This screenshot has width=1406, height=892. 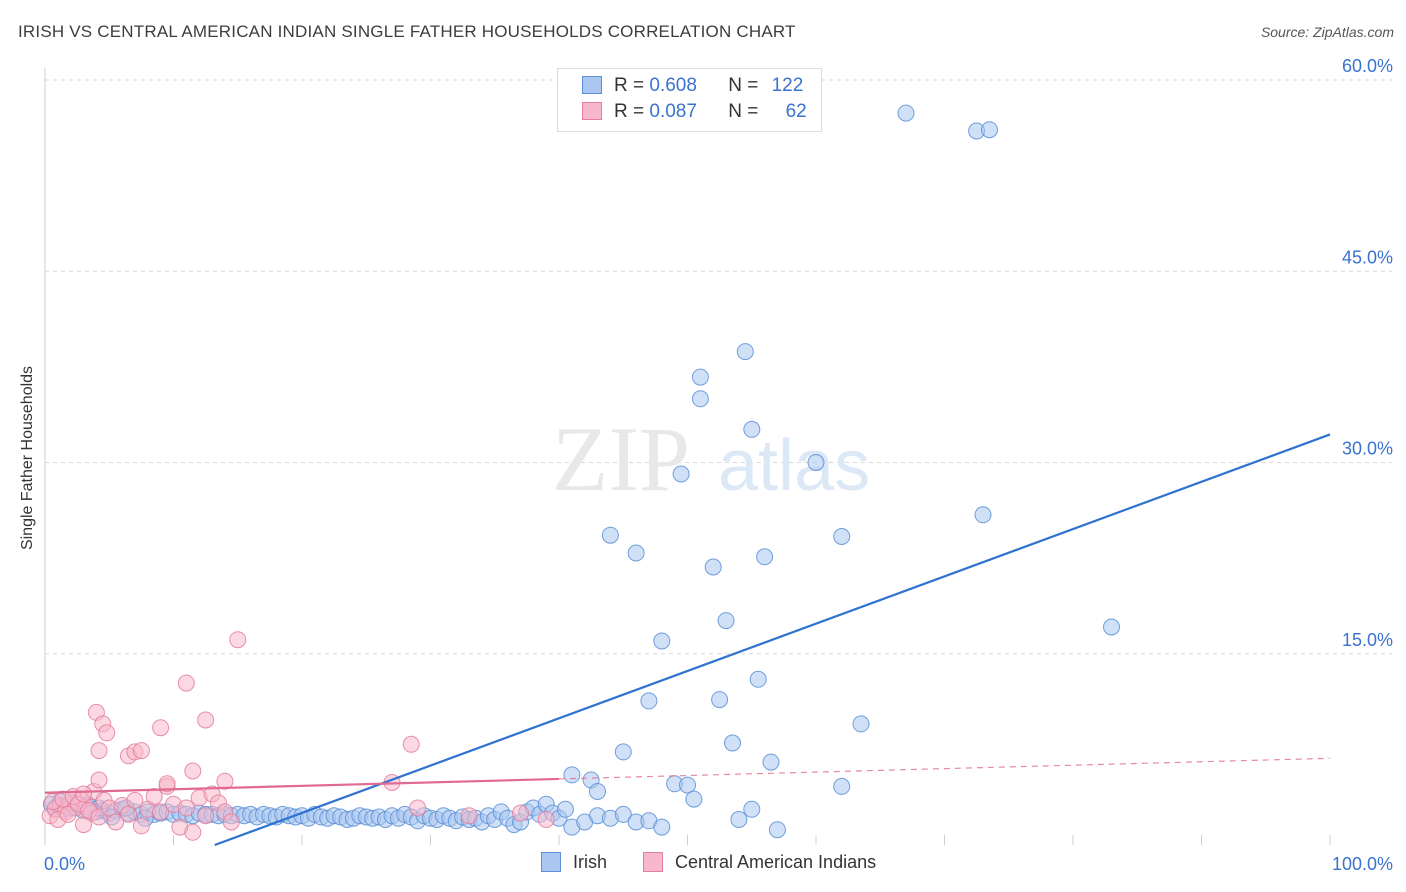 I want to click on y-tick-label: 60.0%, so click(x=1367, y=66).